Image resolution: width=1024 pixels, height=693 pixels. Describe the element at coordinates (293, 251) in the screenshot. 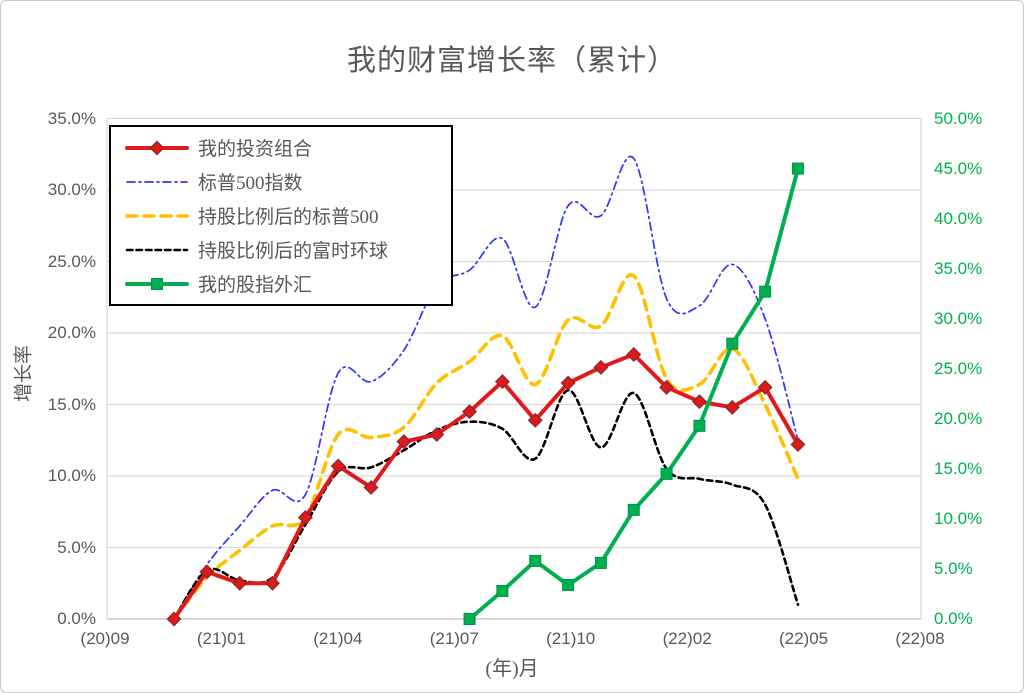

I see `legend-label-ftse-scaled: 持股比例后的富时环球` at that location.